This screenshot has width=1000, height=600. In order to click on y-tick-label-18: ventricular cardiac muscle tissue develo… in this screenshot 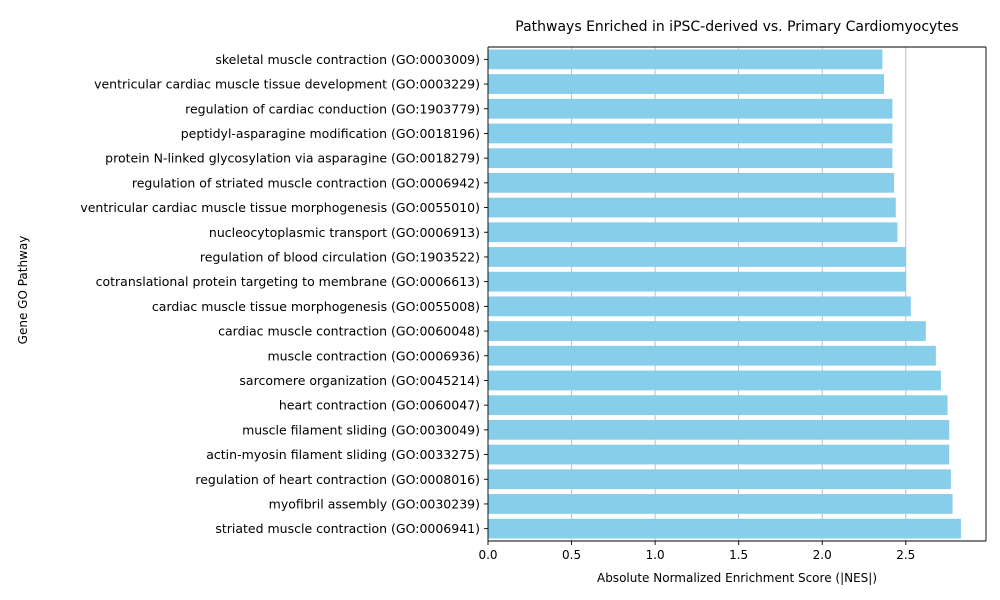, I will do `click(287, 84)`.